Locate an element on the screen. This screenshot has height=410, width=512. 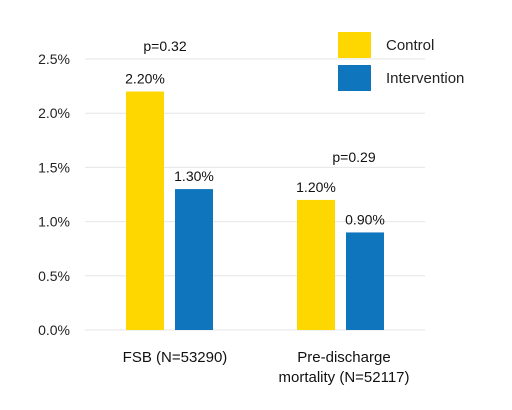
y-tick-label: 2.5% is located at coordinates (54, 59).